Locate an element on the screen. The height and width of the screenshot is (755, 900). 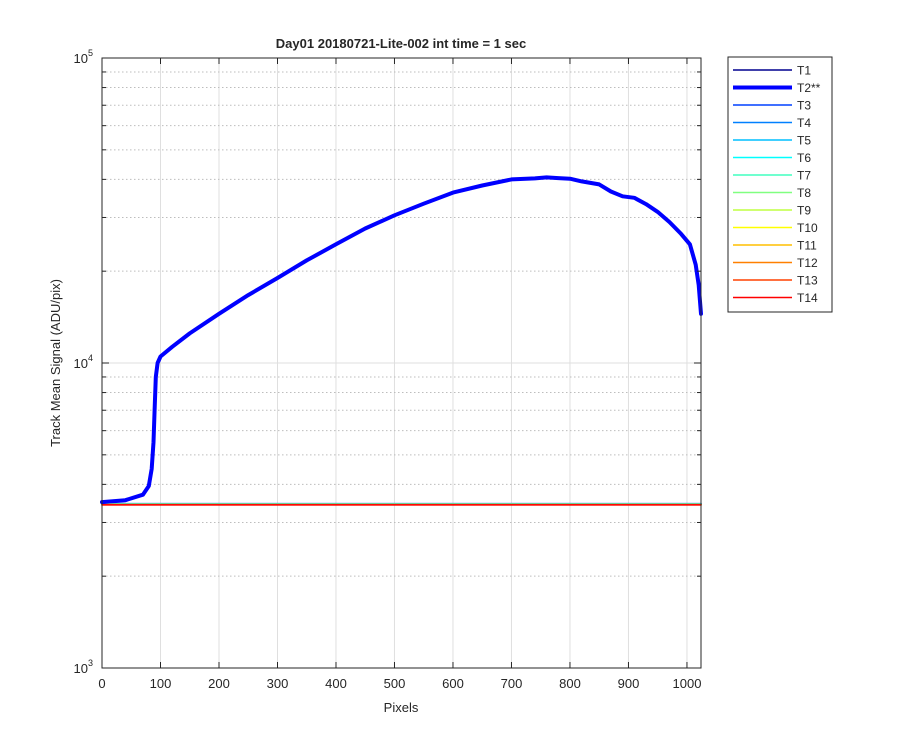
legend-label-t5: T5 is located at coordinates (804, 141).